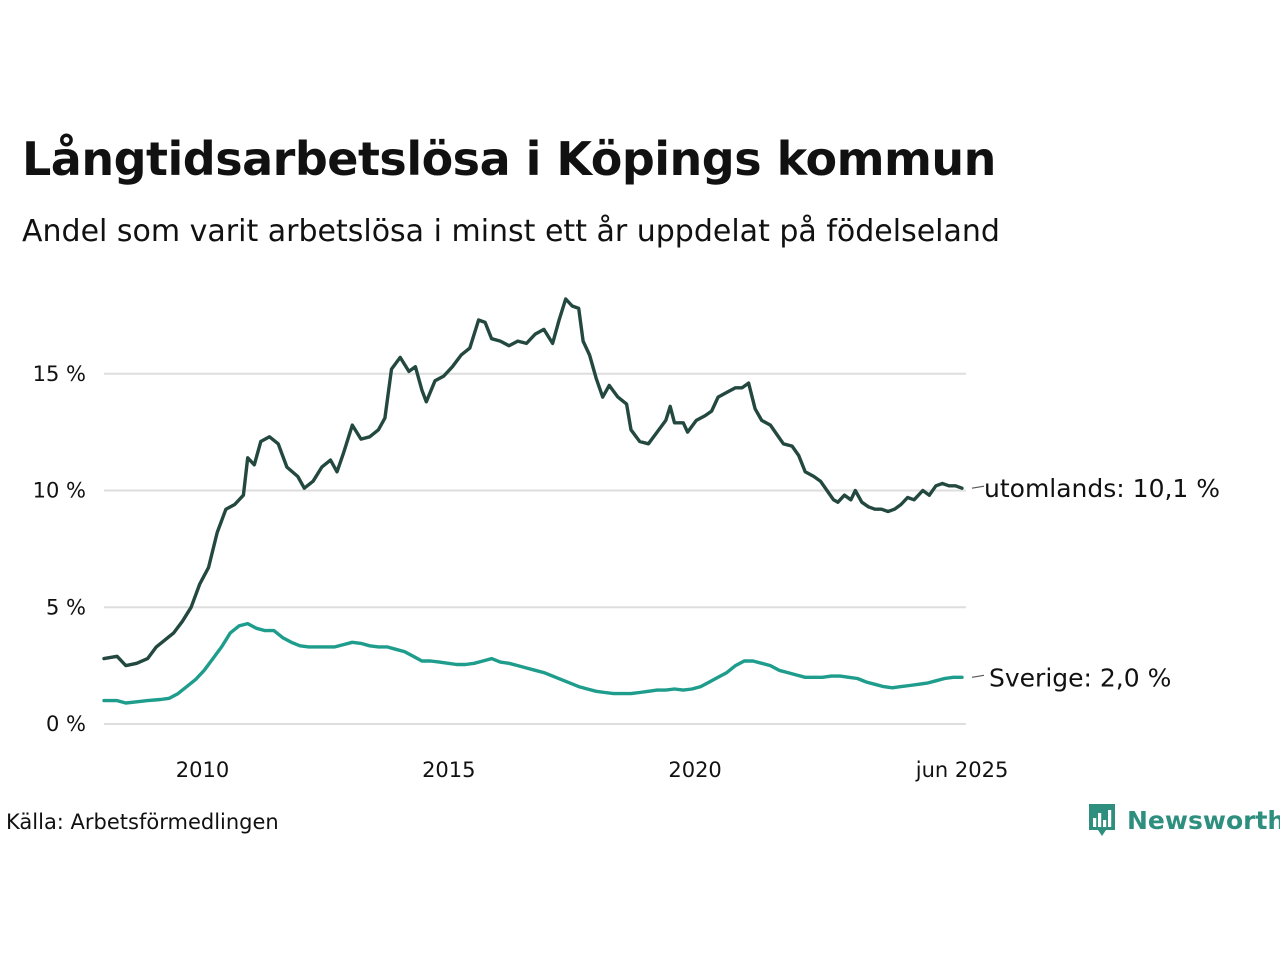 The width and height of the screenshot is (1280, 960). Describe the element at coordinates (66, 724) in the screenshot. I see `y-tick-label: 0 %` at that location.